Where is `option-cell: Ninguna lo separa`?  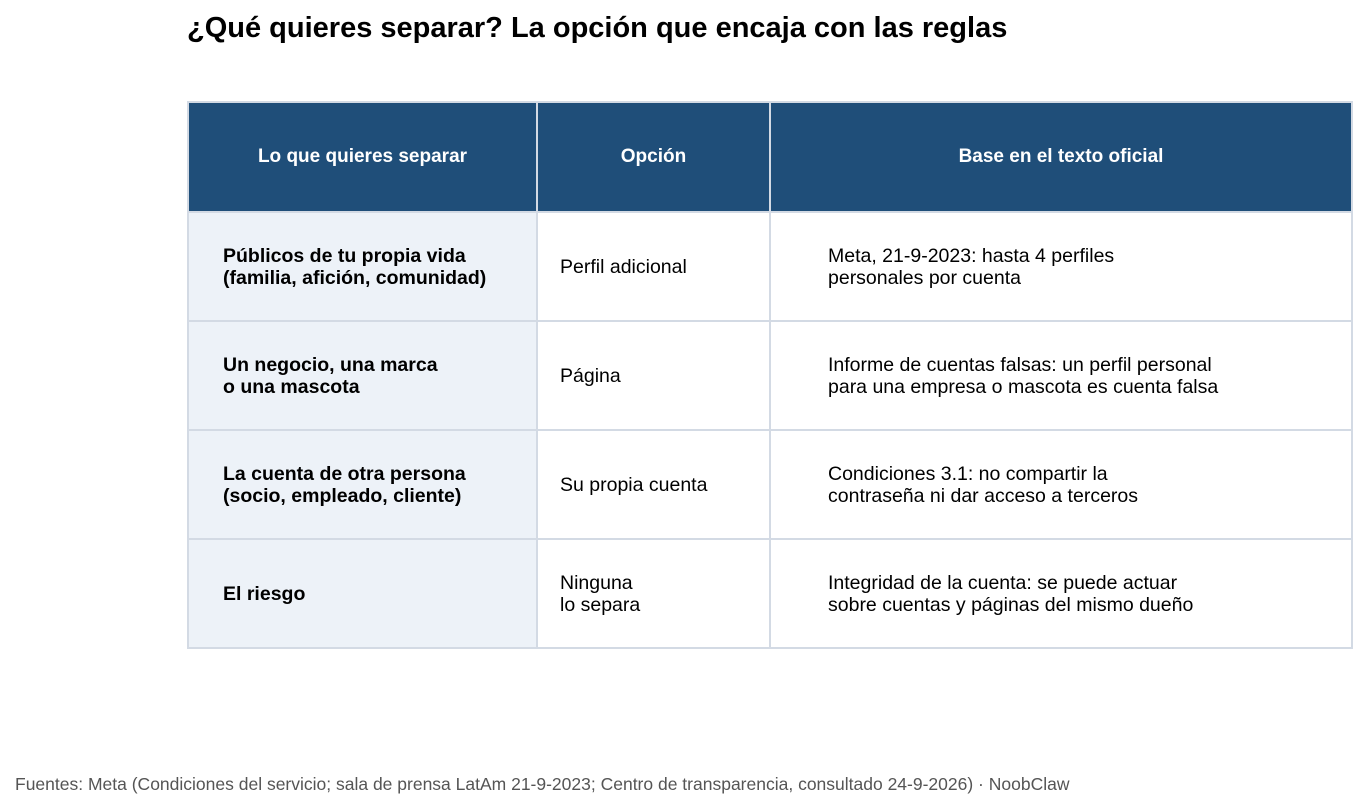
option-cell: Ninguna lo separa is located at coordinates (653, 593).